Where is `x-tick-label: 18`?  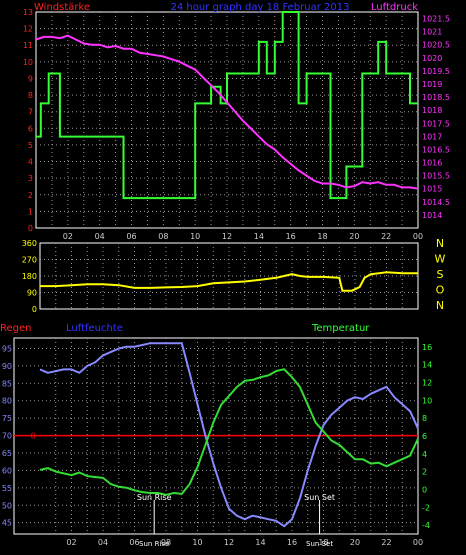 x-tick-label: 18 is located at coordinates (322, 236).